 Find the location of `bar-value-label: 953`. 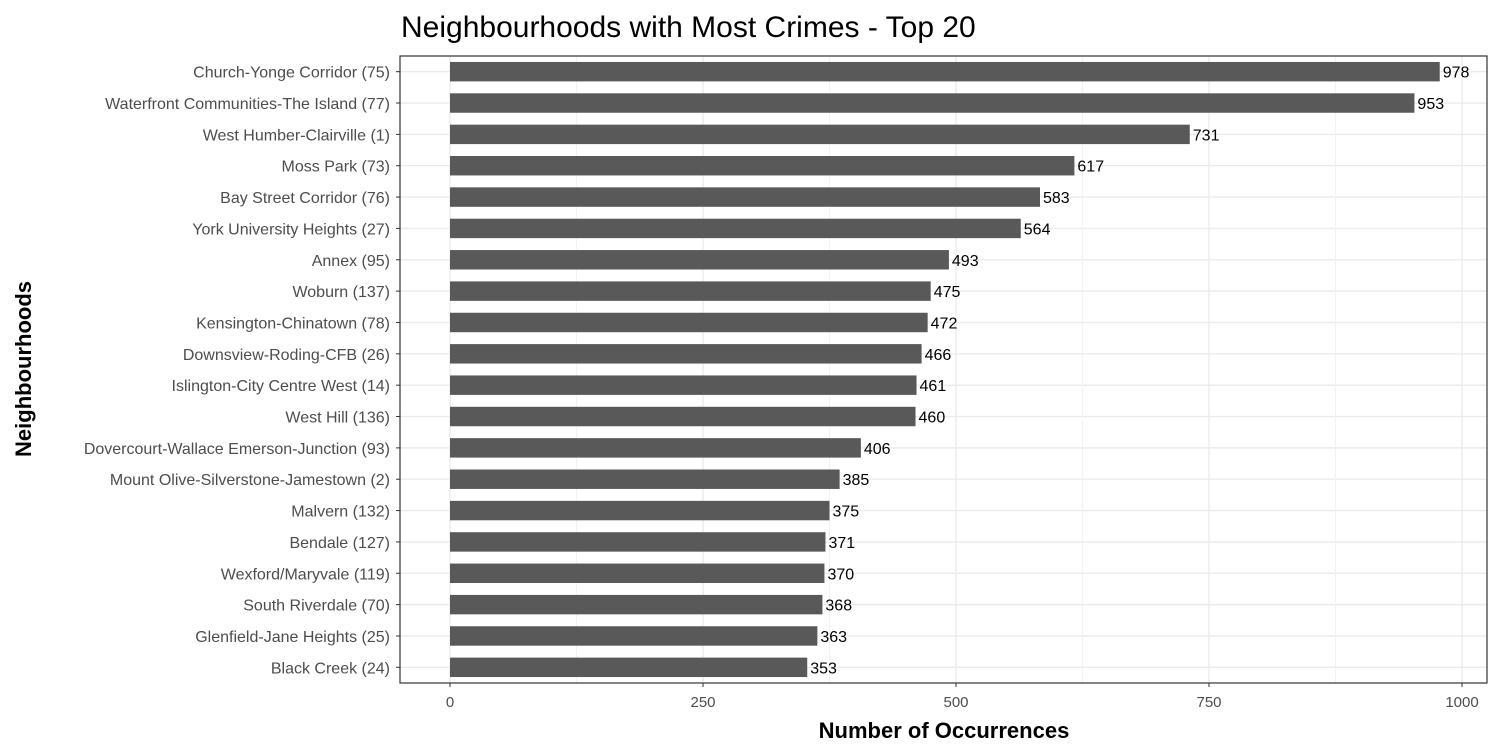

bar-value-label: 953 is located at coordinates (1430, 104).